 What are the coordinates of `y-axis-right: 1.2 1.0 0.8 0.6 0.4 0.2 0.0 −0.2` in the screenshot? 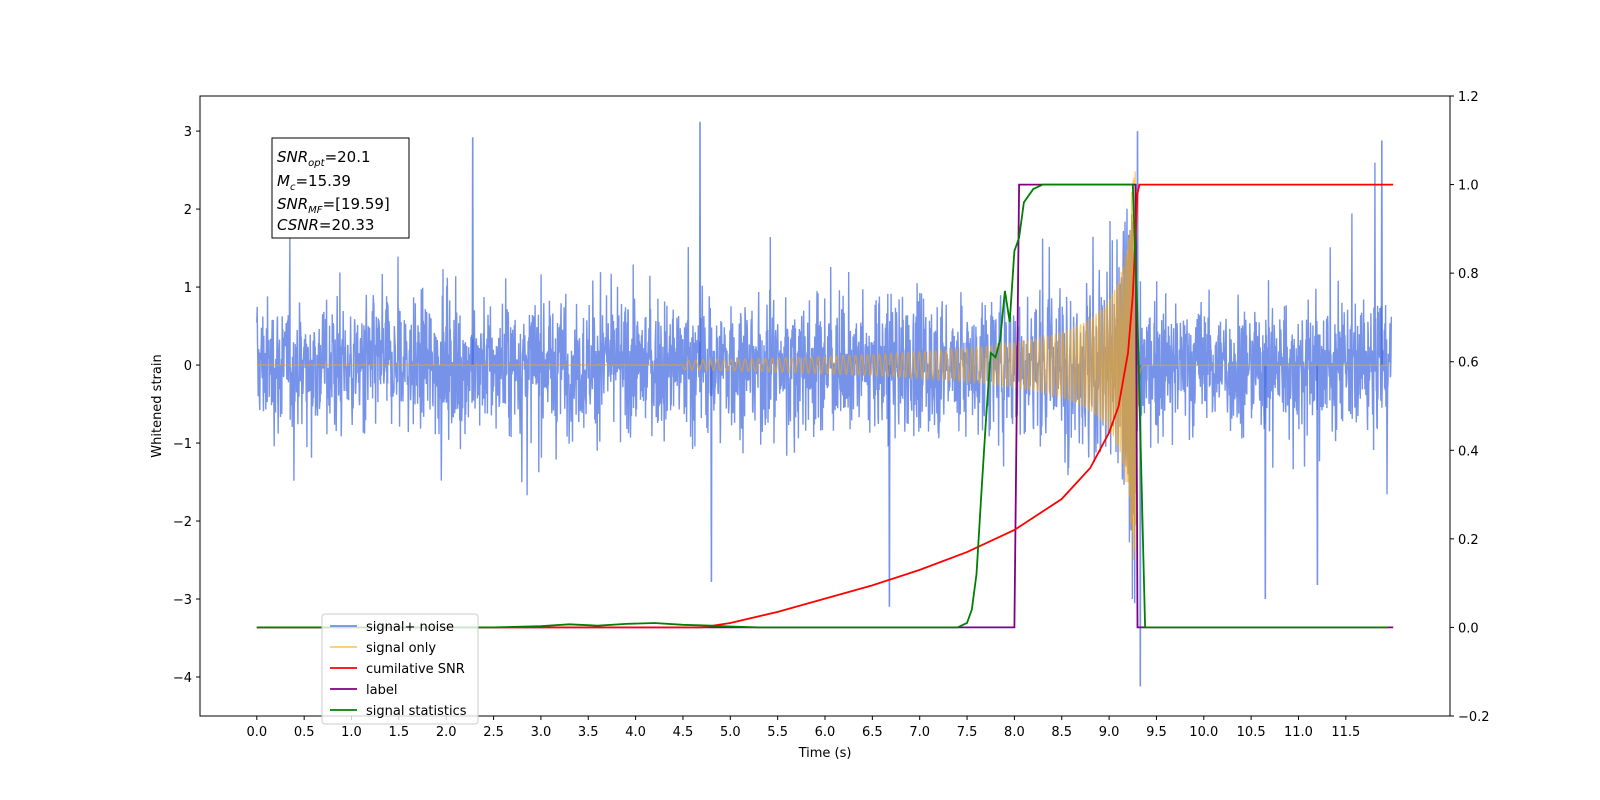 It's located at (1470, 407).